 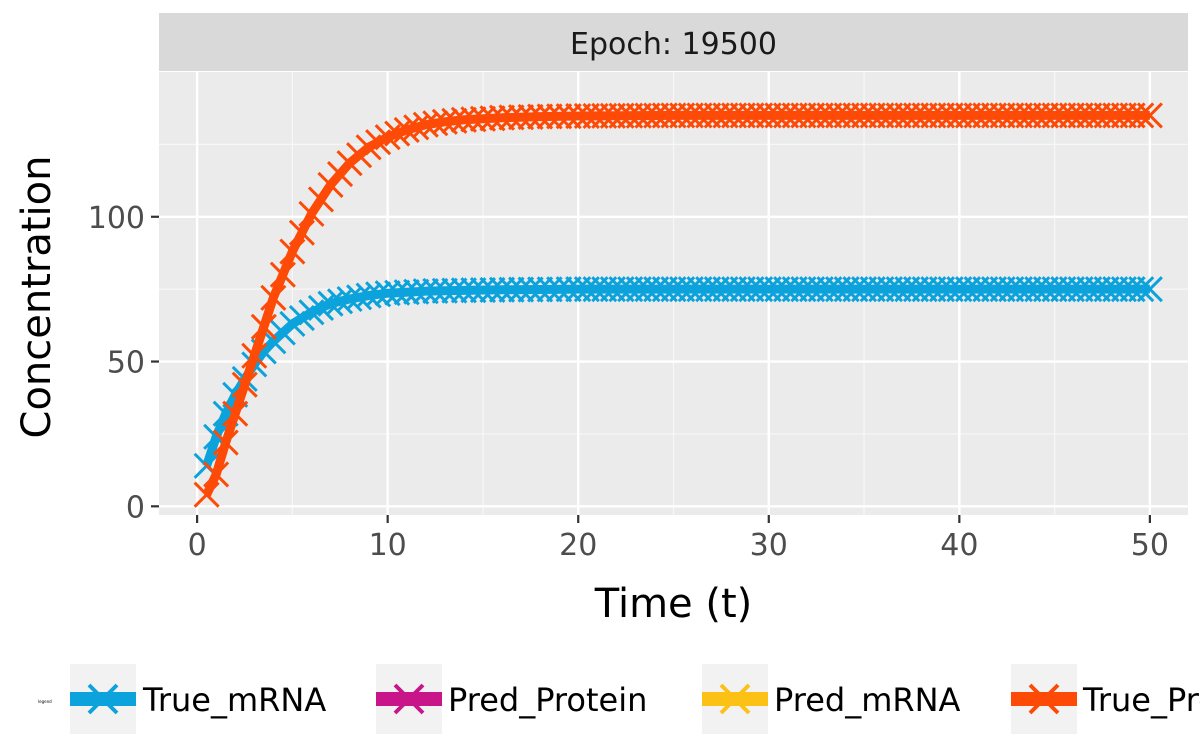 What do you see at coordinates (37, 297) in the screenshot?
I see `y-axis-title: Concentration` at bounding box center [37, 297].